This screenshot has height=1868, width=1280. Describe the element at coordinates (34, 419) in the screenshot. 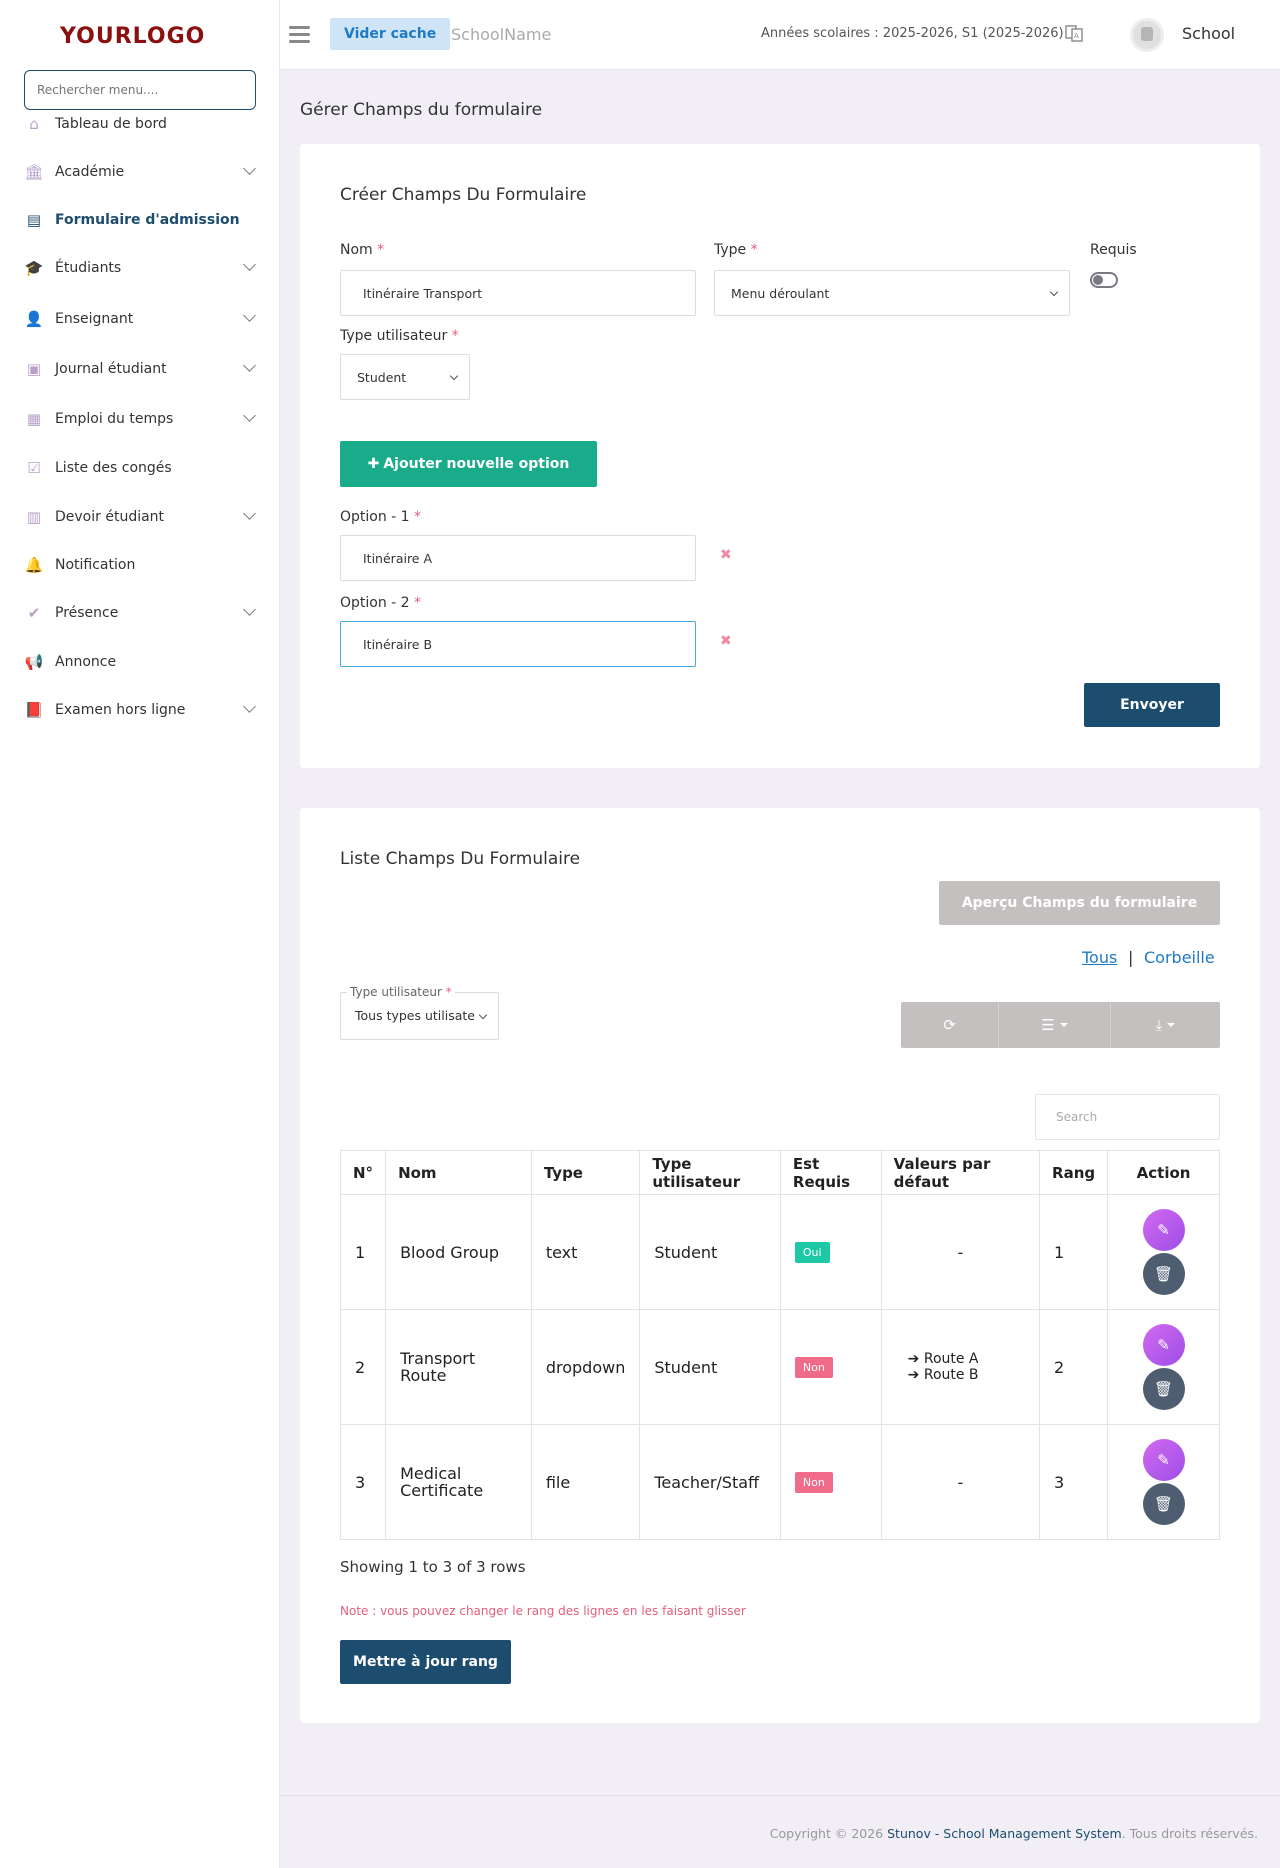

I see `calendar-icon: ▦` at that location.